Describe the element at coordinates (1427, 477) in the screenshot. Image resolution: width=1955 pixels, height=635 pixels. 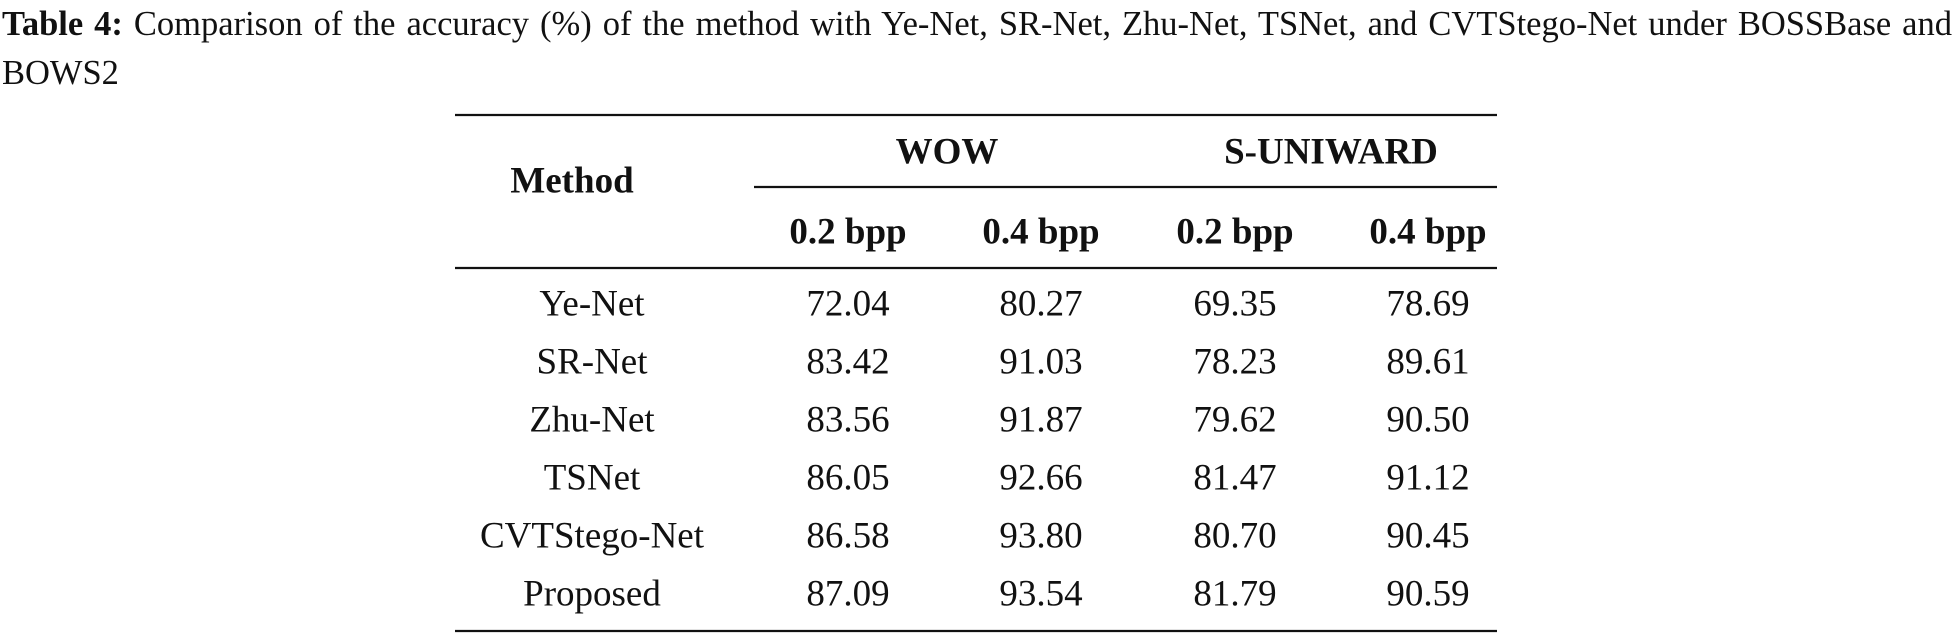
I see `cell: 91.12` at that location.